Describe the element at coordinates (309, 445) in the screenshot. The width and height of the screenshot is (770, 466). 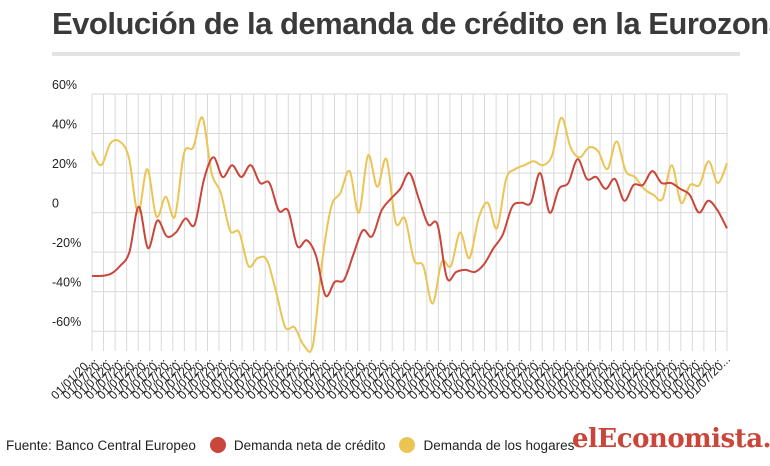
I see `legend-label-credit: Demanda neta de crédito` at that location.